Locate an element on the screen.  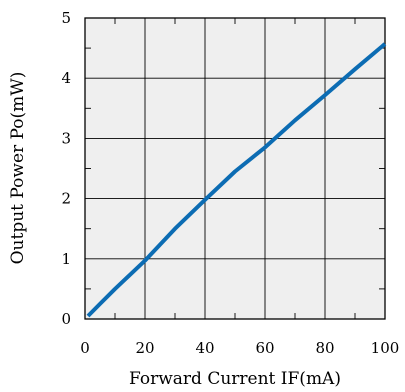
x-tick-label: 100 is located at coordinates (385, 348).